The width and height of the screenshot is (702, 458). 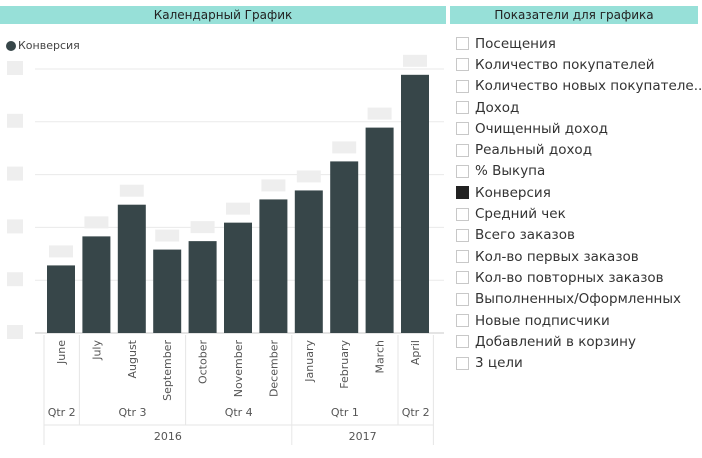 What do you see at coordinates (11, 45) in the screenshot?
I see `legend-dot-icon` at bounding box center [11, 45].